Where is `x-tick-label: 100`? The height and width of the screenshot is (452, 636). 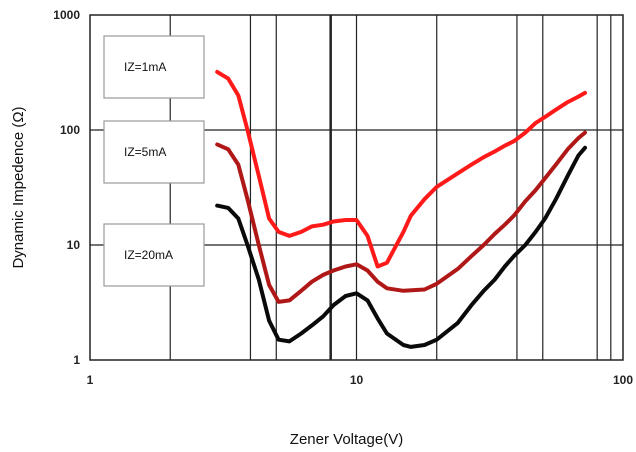
x-tick-label: 100 is located at coordinates (623, 380).